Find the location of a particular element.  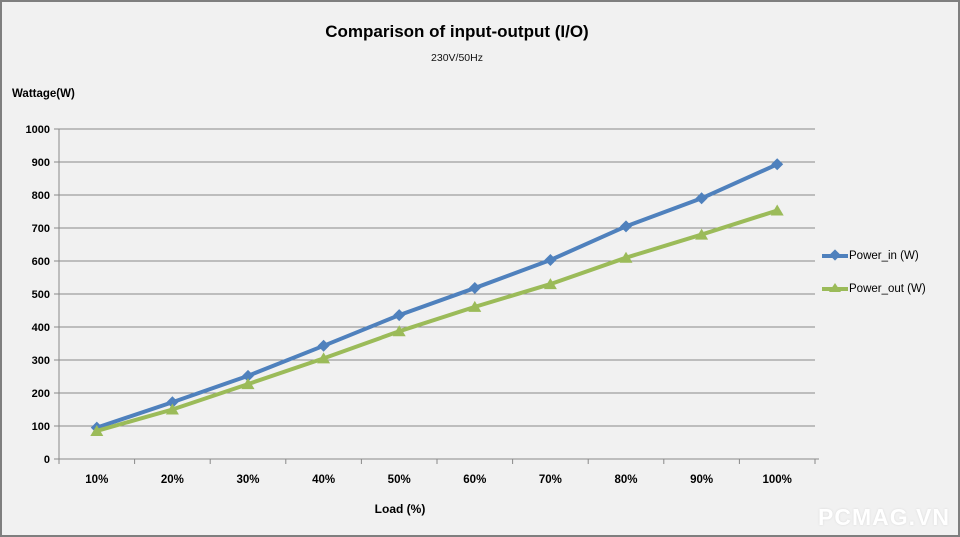

x-tick-label: 90% is located at coordinates (701, 480).